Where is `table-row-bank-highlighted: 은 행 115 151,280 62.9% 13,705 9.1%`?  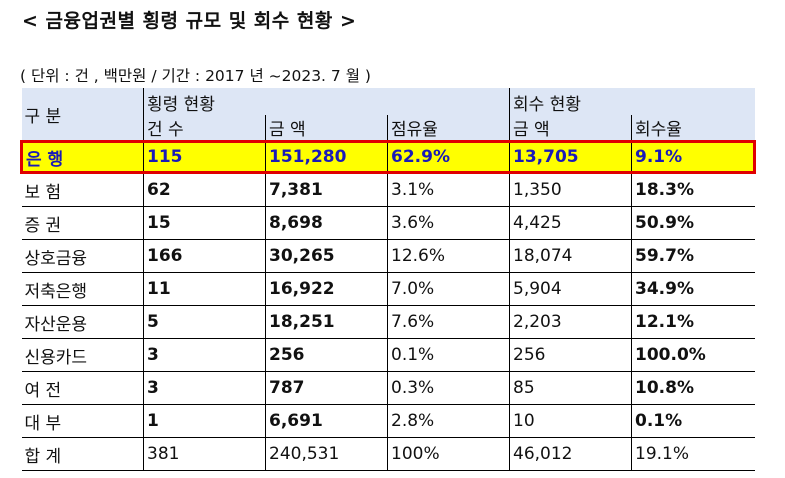
table-row-bank-highlighted: 은 행 115 151,280 62.9% 13,705 9.1% is located at coordinates (388, 157).